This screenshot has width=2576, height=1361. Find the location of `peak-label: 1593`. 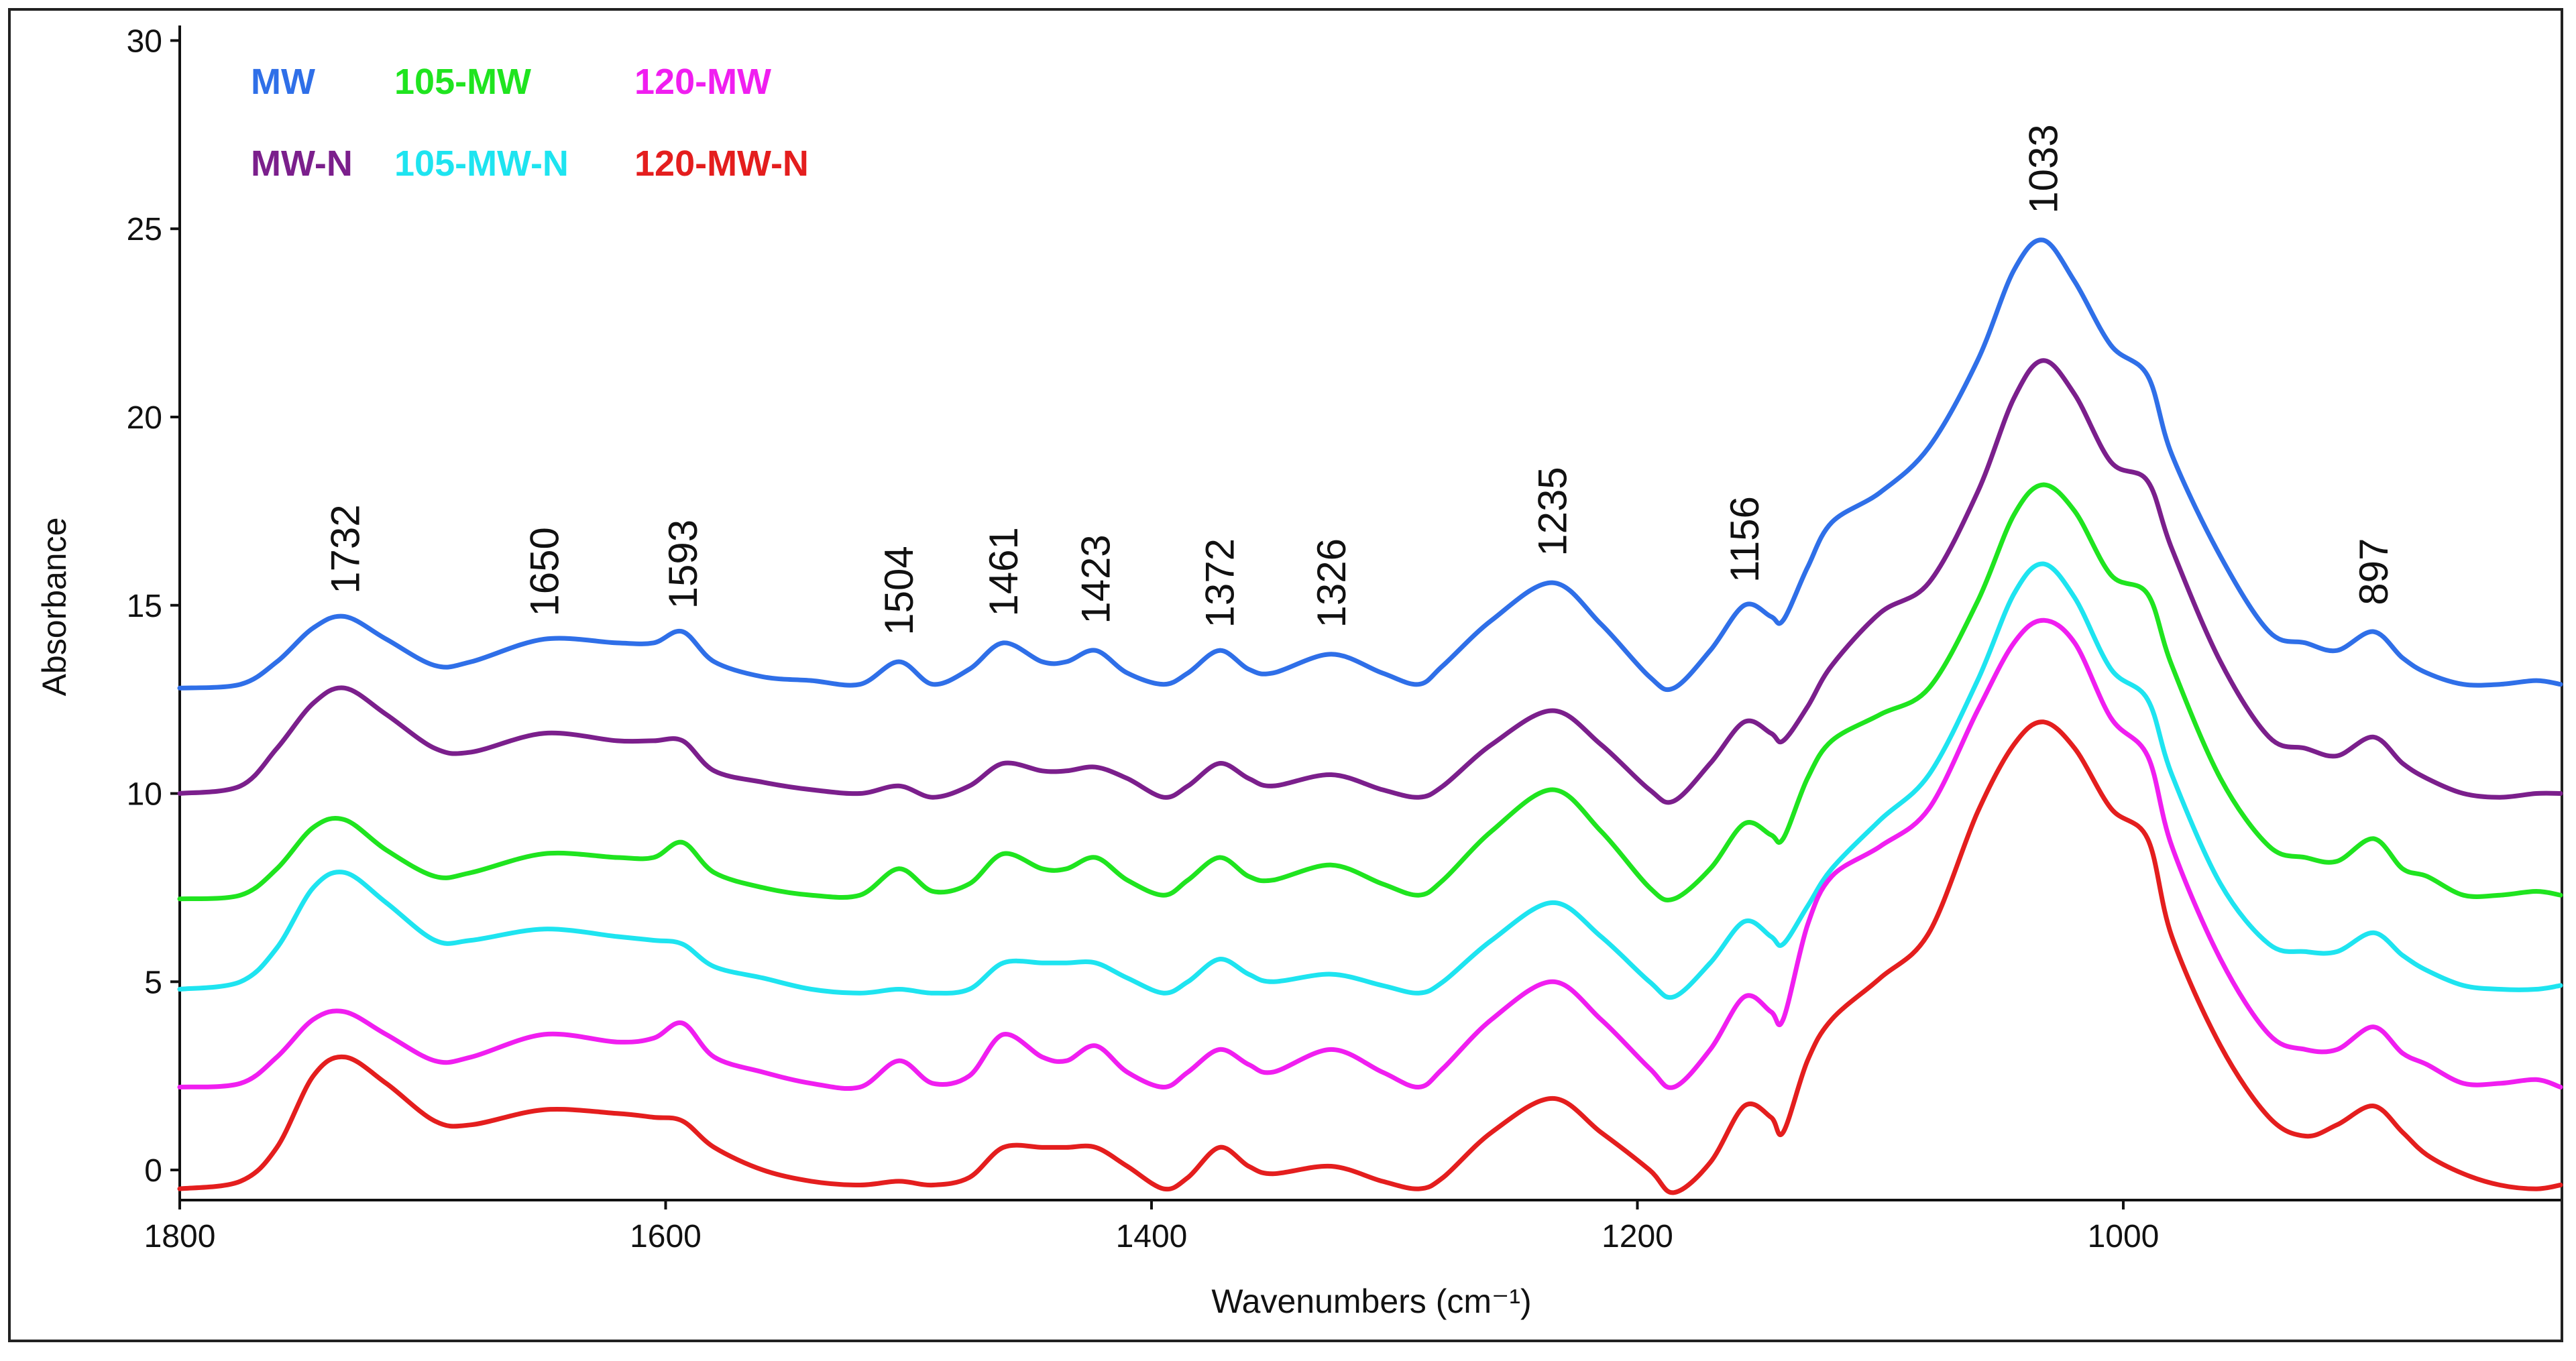

peak-label: 1593 is located at coordinates (683, 564).